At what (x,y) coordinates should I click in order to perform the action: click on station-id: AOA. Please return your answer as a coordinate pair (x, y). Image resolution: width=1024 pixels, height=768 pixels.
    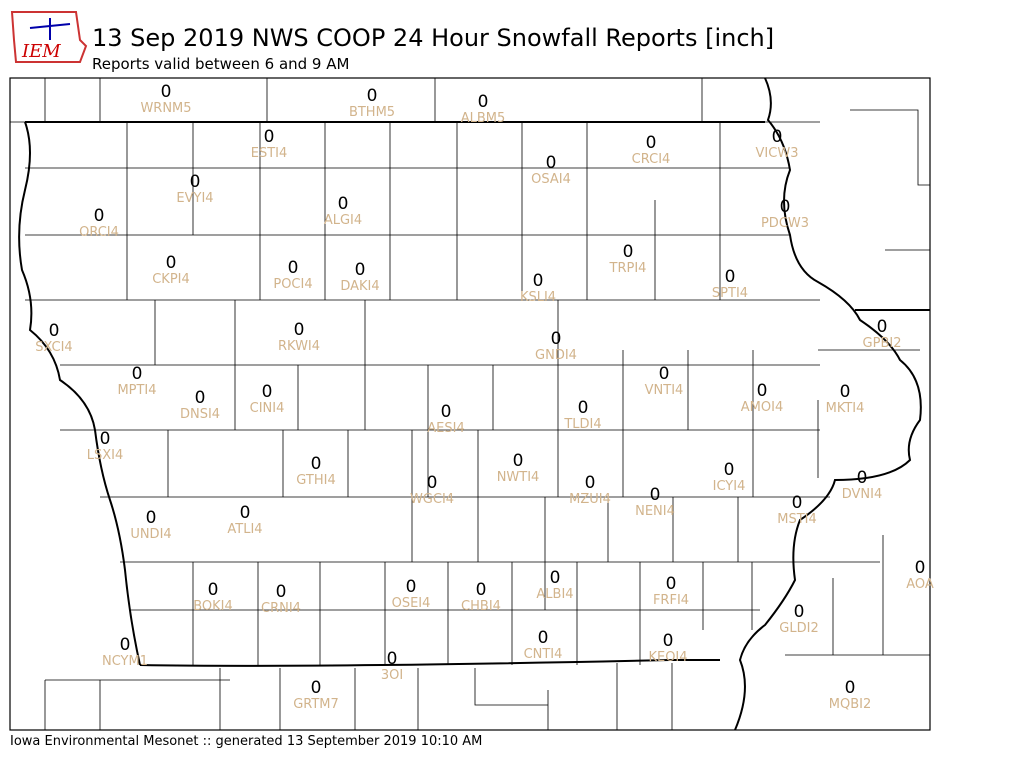
    Looking at the image, I should click on (920, 584).